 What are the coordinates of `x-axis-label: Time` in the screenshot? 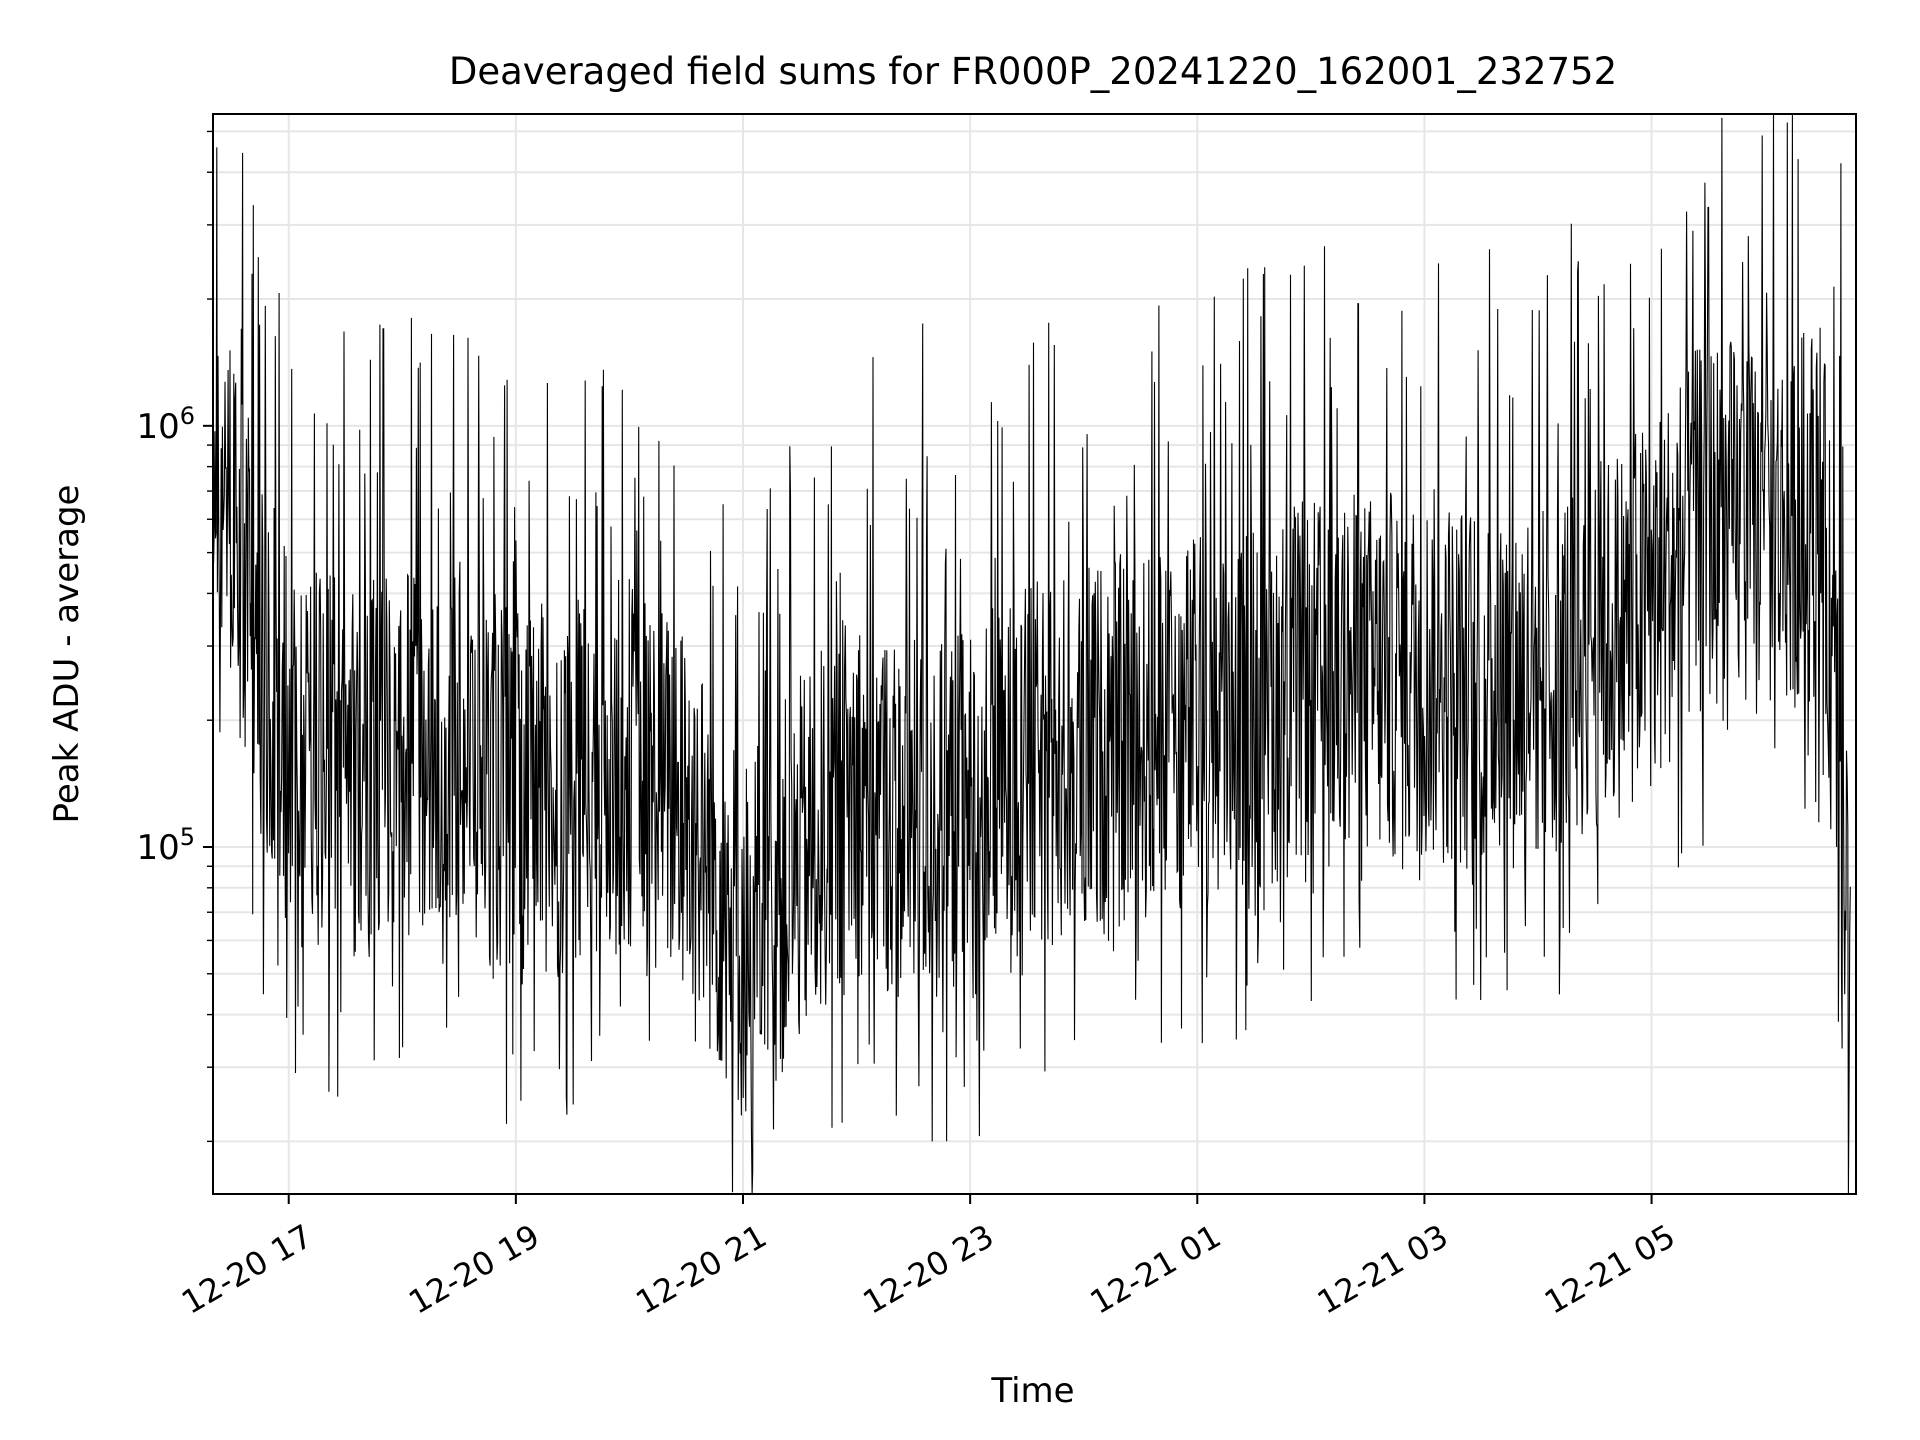 It's located at (1032, 1391).